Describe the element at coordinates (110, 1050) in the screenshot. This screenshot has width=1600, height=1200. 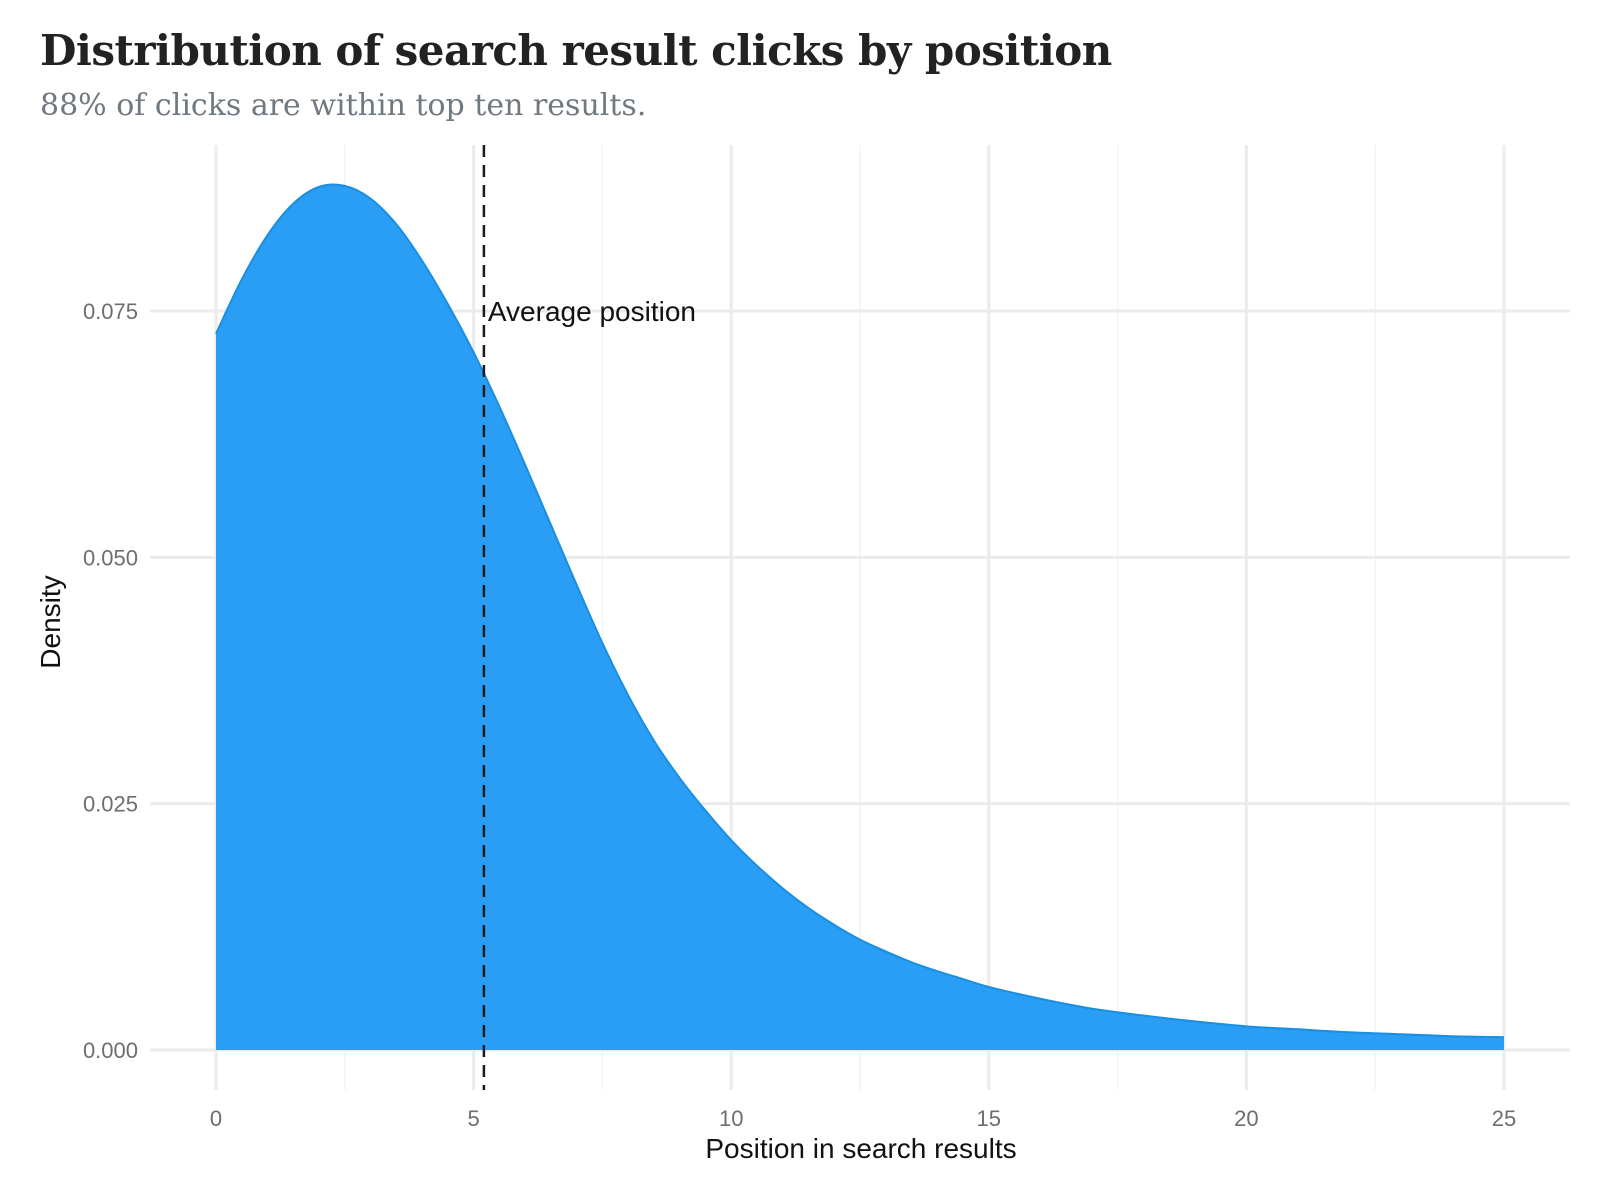
I see `y-tick-label: 0.000` at that location.